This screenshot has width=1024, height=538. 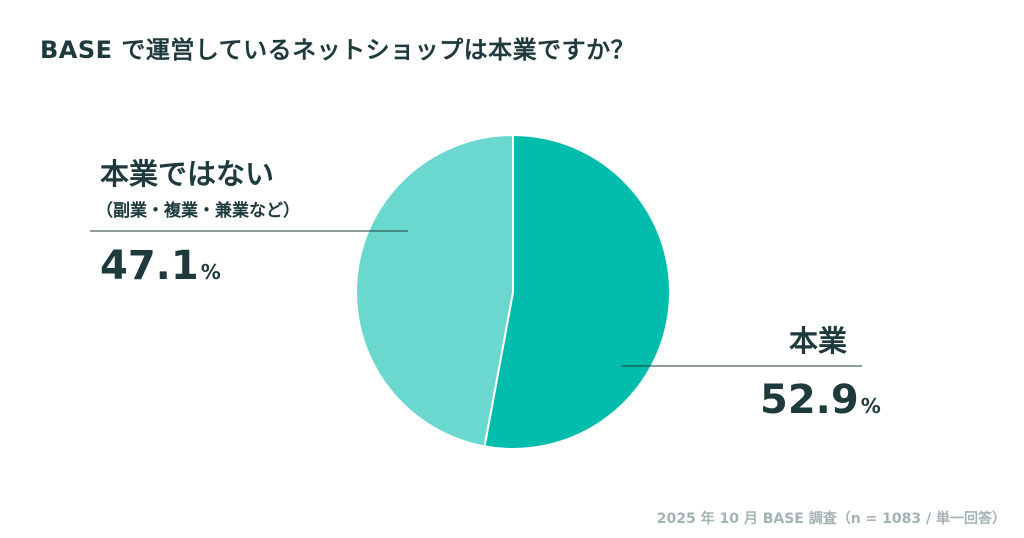 I want to click on slice-value-number-not-honkyo: 47.1, so click(x=149, y=266).